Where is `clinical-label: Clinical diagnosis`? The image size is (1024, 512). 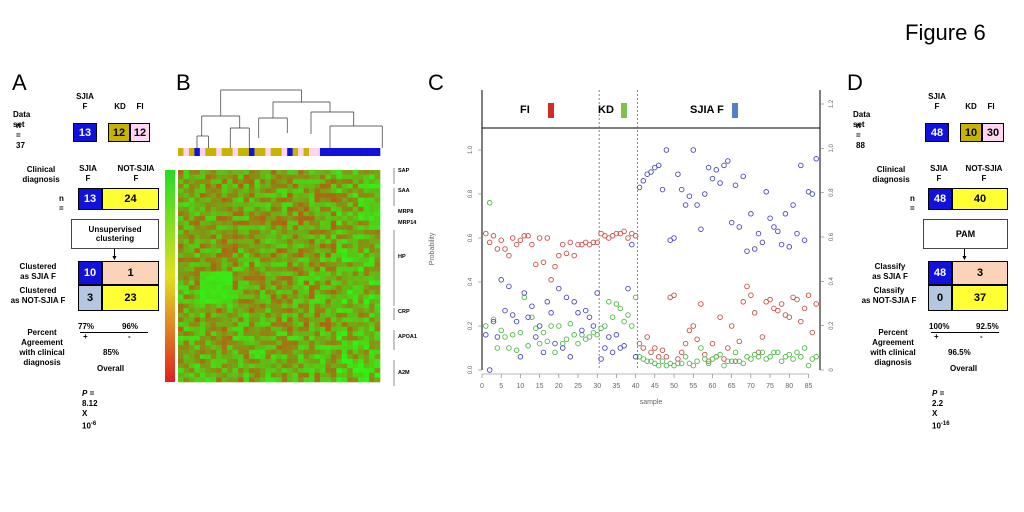 clinical-label: Clinical diagnosis is located at coordinates (41, 174).